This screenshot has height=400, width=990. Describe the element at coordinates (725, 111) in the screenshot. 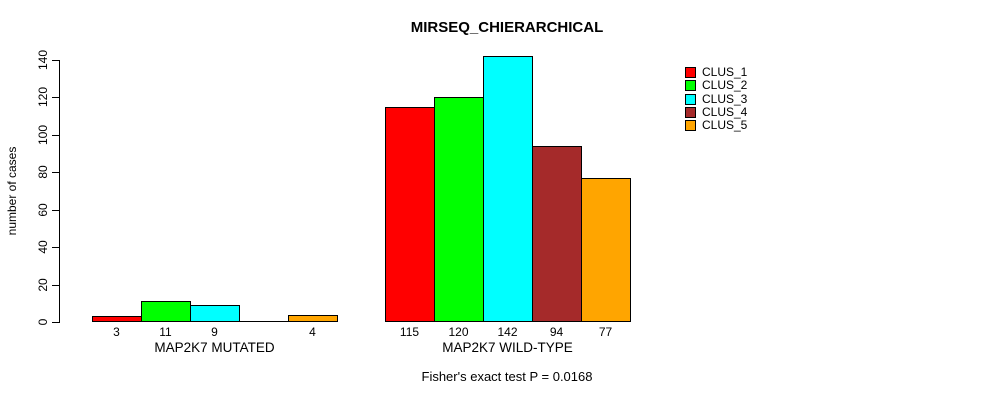

I see `legend-label-clus_4: CLUS_4` at that location.